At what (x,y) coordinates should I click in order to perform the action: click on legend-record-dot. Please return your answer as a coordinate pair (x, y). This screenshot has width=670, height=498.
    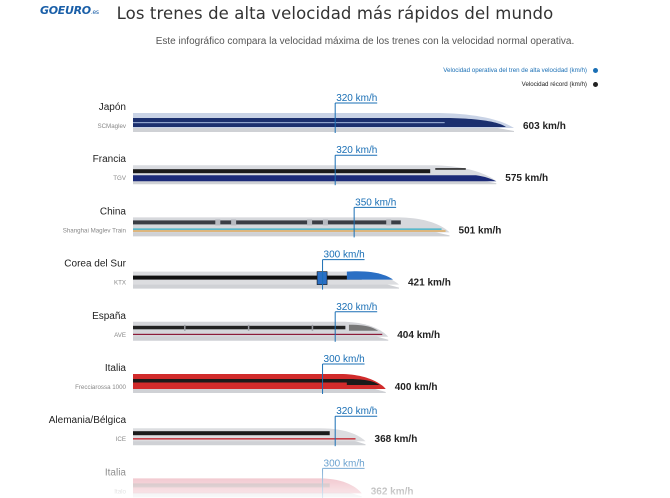
    Looking at the image, I should click on (595, 84).